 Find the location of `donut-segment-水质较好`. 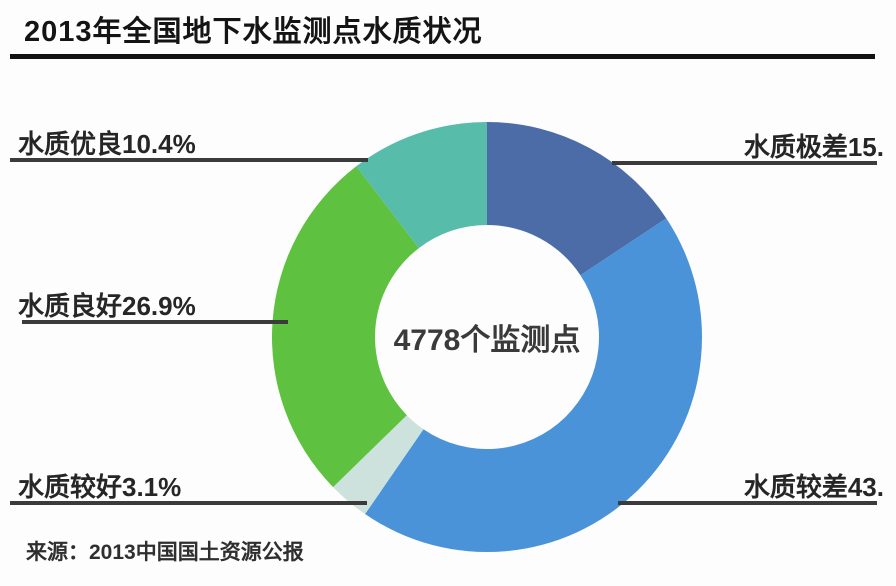

donut-segment-水质较好 is located at coordinates (378, 465).